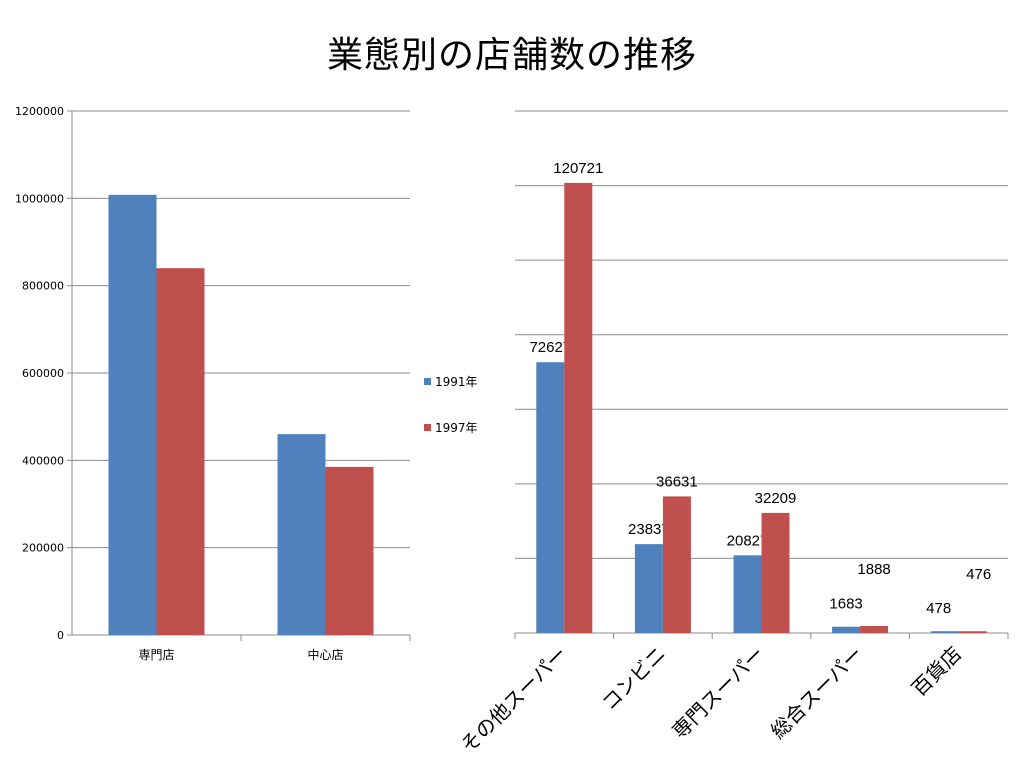  Describe the element at coordinates (514, 700) in the screenshot. I see `right-x-tick-label: その他スーパー` at that location.